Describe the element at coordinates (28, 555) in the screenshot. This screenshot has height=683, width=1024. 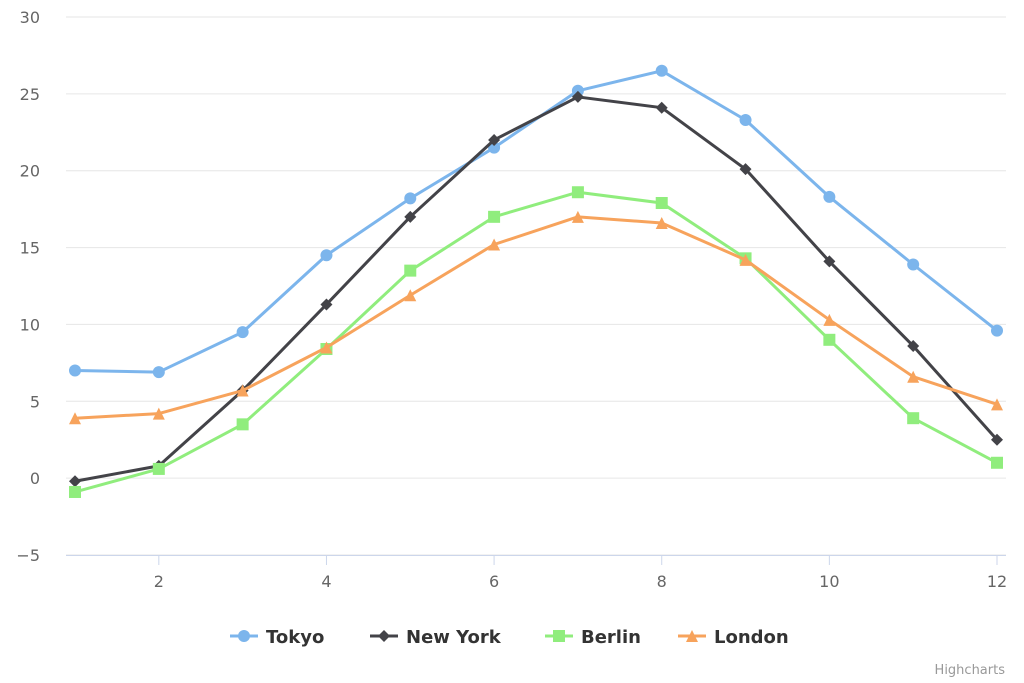
I see `y-tick-label: −5` at that location.